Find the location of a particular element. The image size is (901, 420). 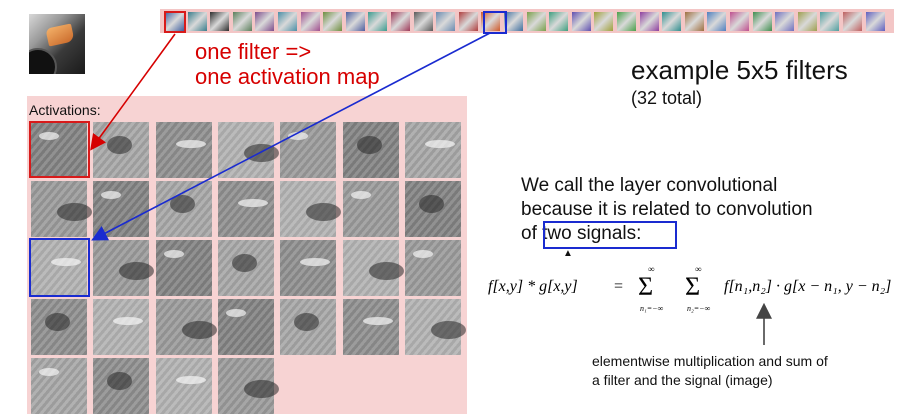

annotation-line-1: elementwise multiplication and sum of is located at coordinates (710, 361).